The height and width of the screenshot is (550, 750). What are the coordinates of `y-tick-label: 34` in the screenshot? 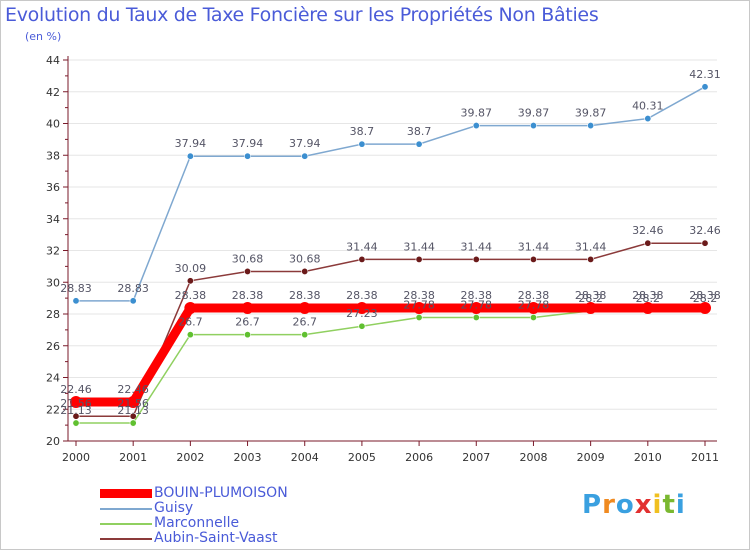 It's located at (53, 219).